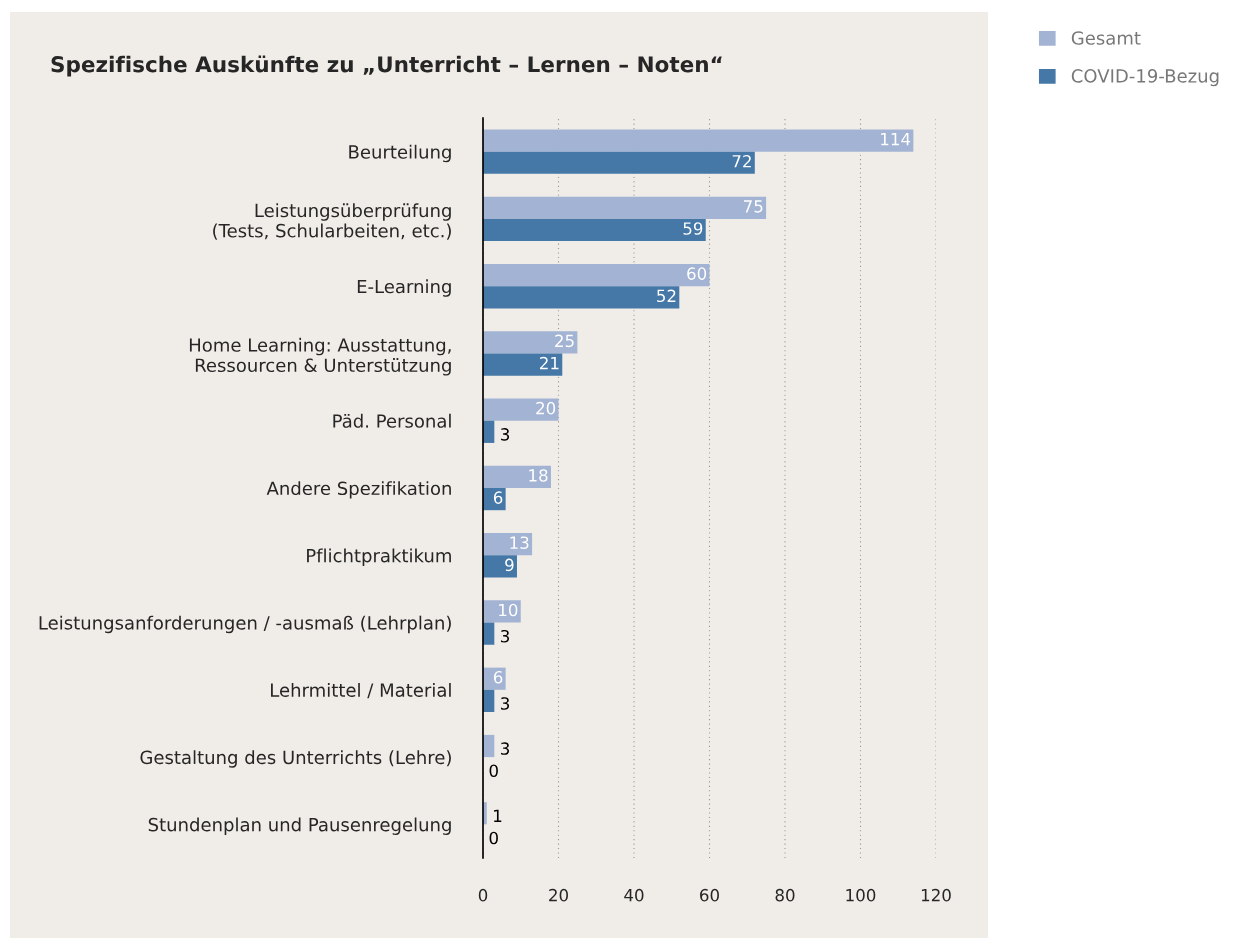 This screenshot has height=938, width=1234. What do you see at coordinates (741, 161) in the screenshot?
I see `data-label: 72` at bounding box center [741, 161].